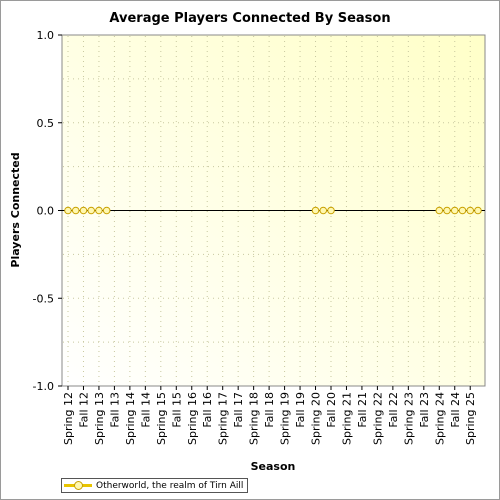  Describe the element at coordinates (285, 418) in the screenshot. I see `x-tick-label: Spring 19` at that location.